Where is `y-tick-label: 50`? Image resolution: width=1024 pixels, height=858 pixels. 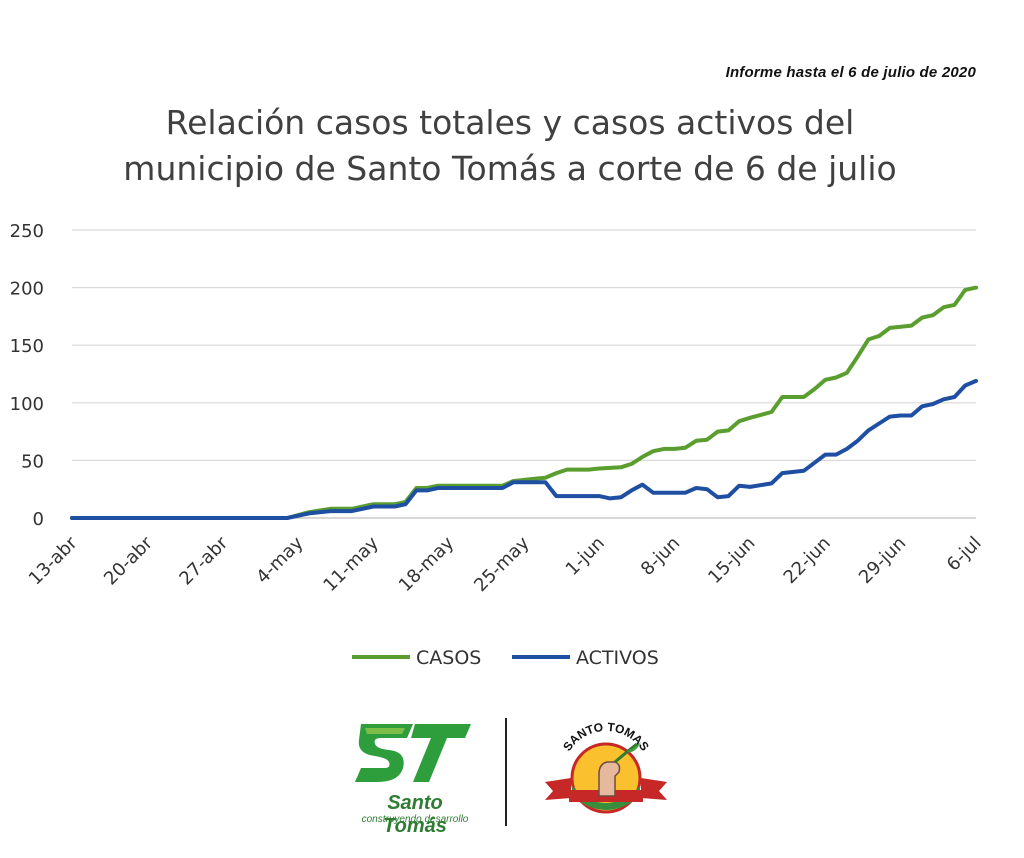 y-tick-label: 50 is located at coordinates (32, 461).